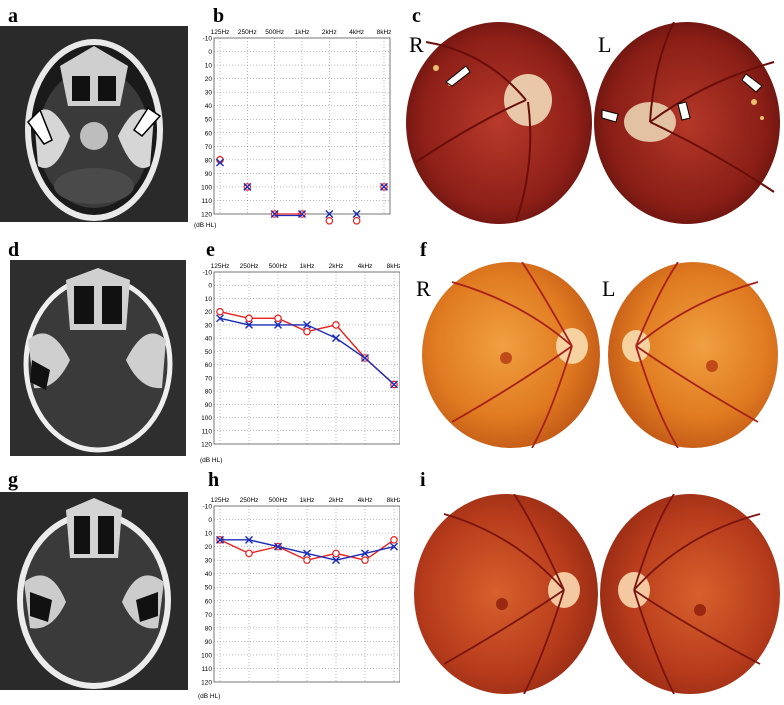  What do you see at coordinates (416, 44) in the screenshot?
I see `eye-label-c-right: R` at bounding box center [416, 44].